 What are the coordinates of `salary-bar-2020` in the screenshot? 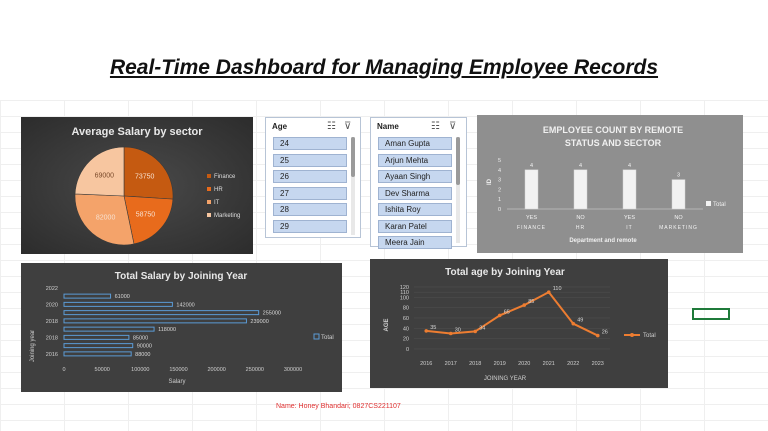 It's located at (155, 321).